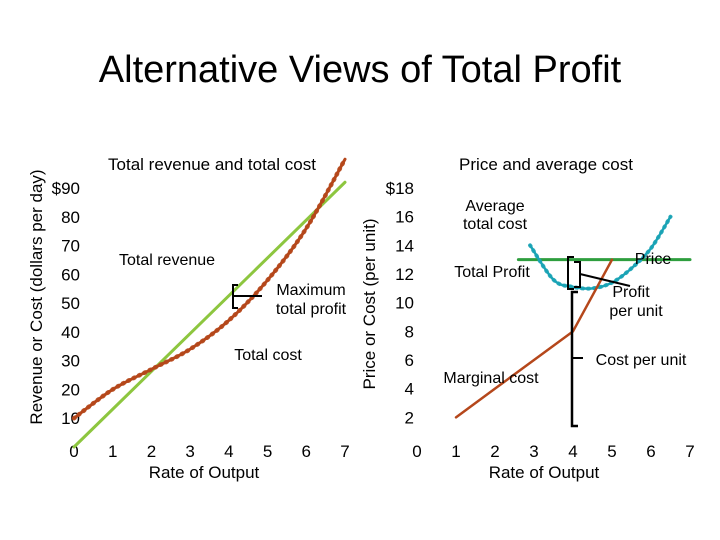 The width and height of the screenshot is (720, 540). I want to click on page-title: Alternative Views of Total Profit, so click(360, 70).